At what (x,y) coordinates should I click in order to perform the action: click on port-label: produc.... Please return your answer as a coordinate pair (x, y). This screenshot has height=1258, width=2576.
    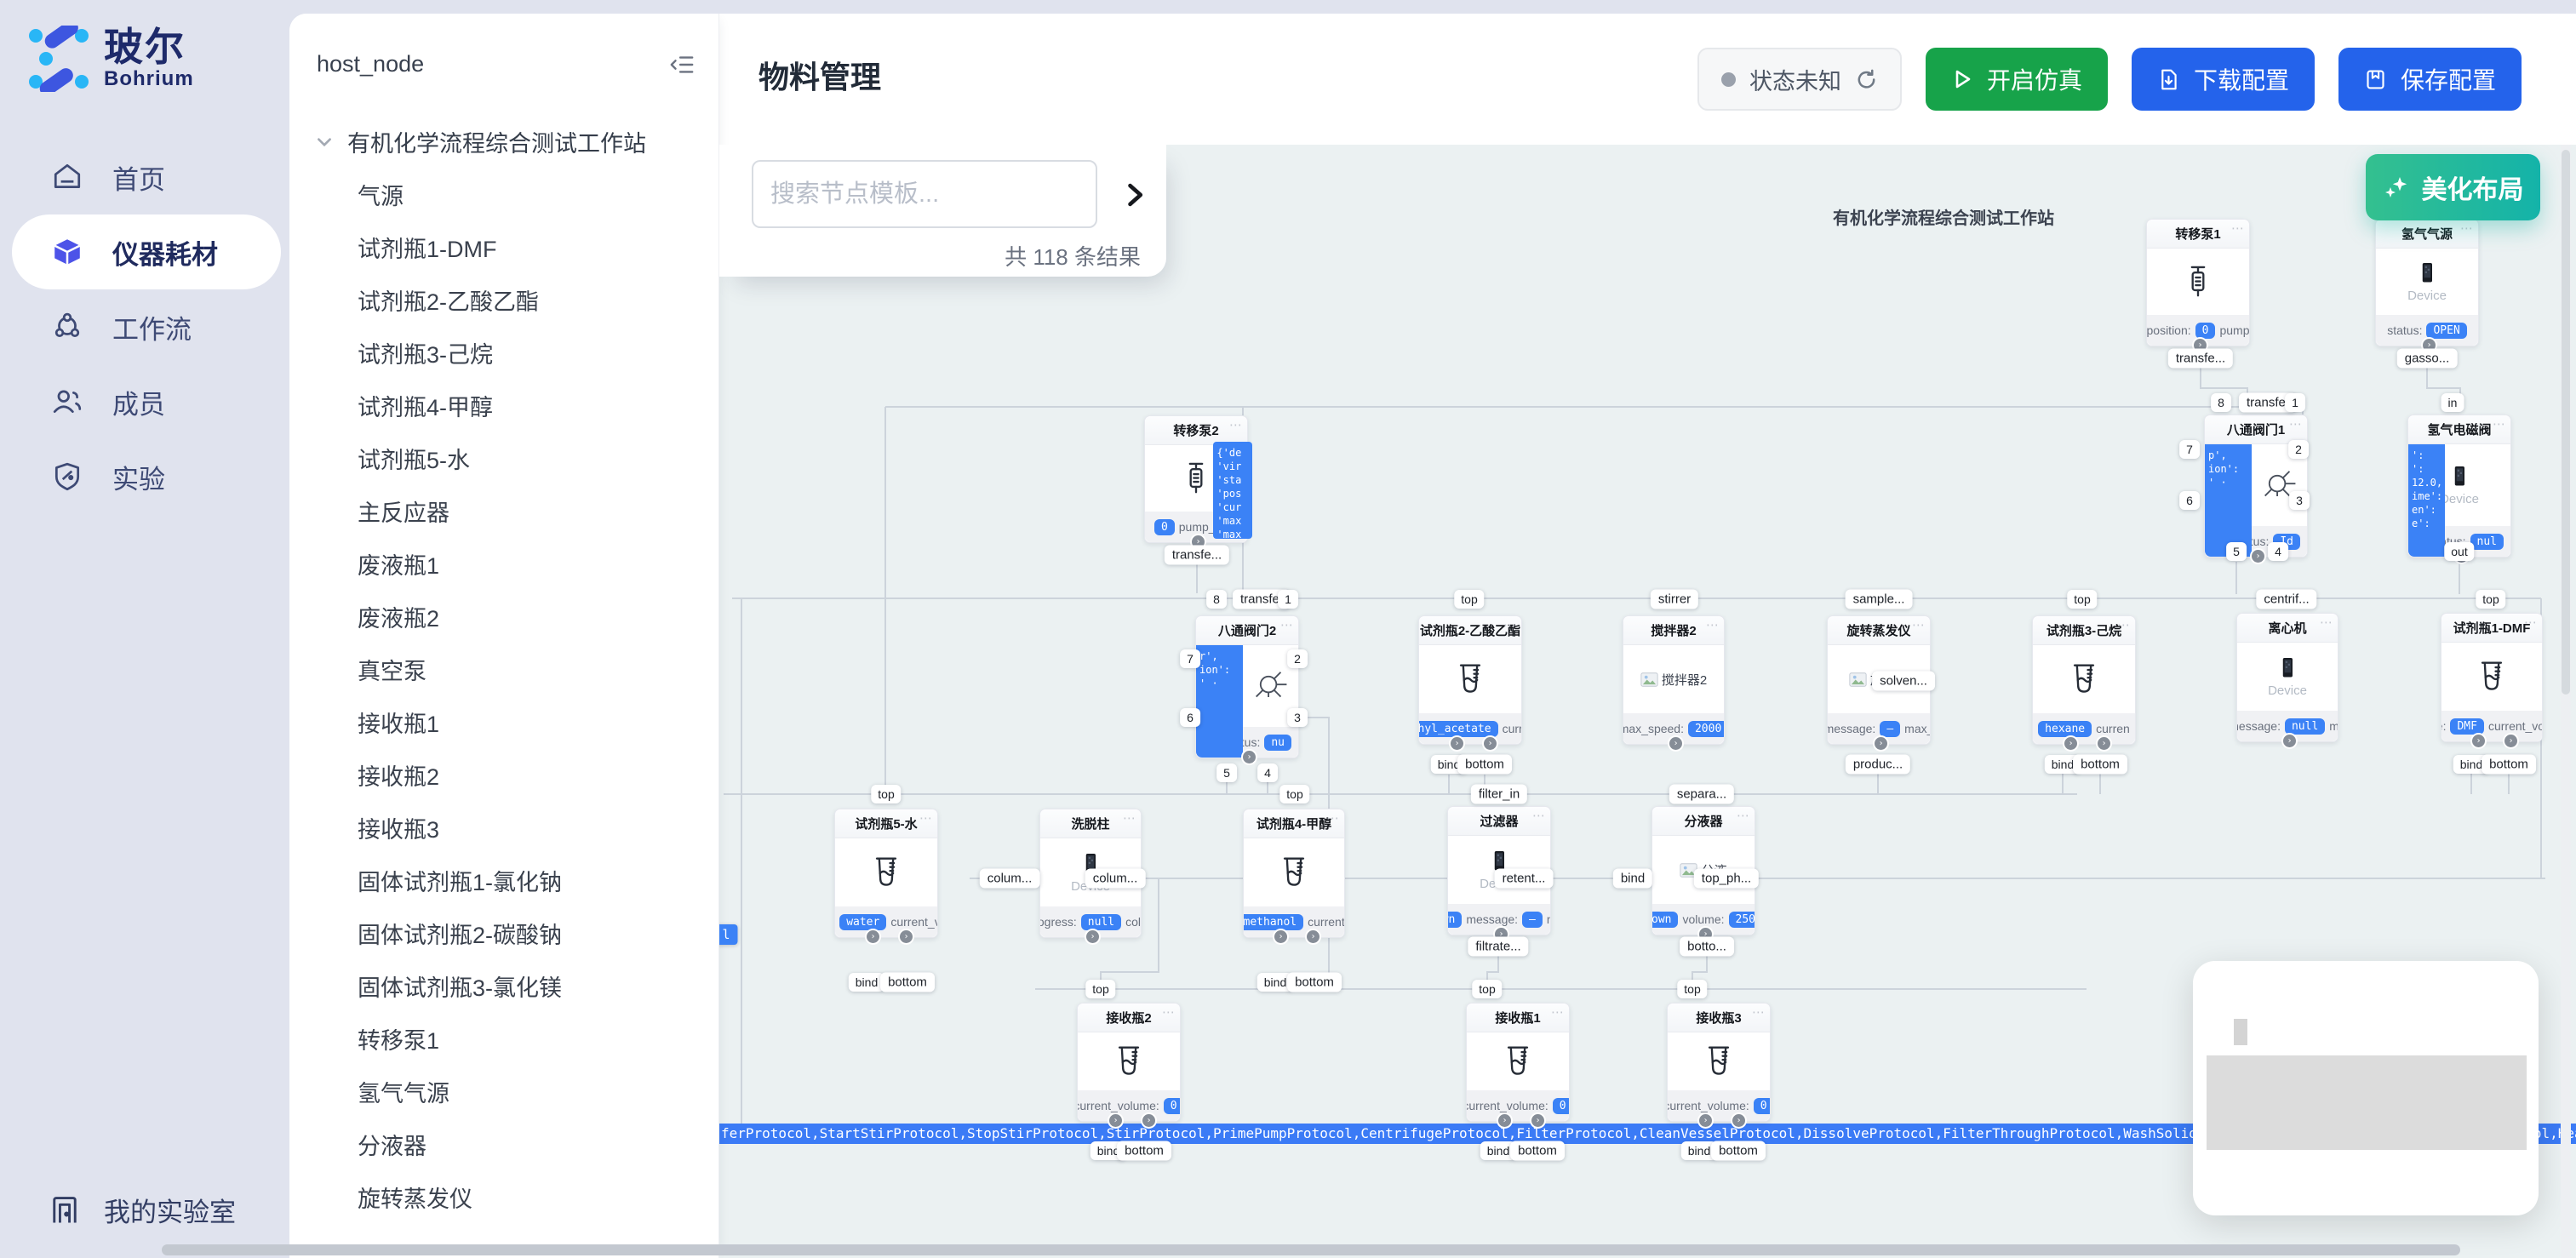
    Looking at the image, I should click on (1878, 764).